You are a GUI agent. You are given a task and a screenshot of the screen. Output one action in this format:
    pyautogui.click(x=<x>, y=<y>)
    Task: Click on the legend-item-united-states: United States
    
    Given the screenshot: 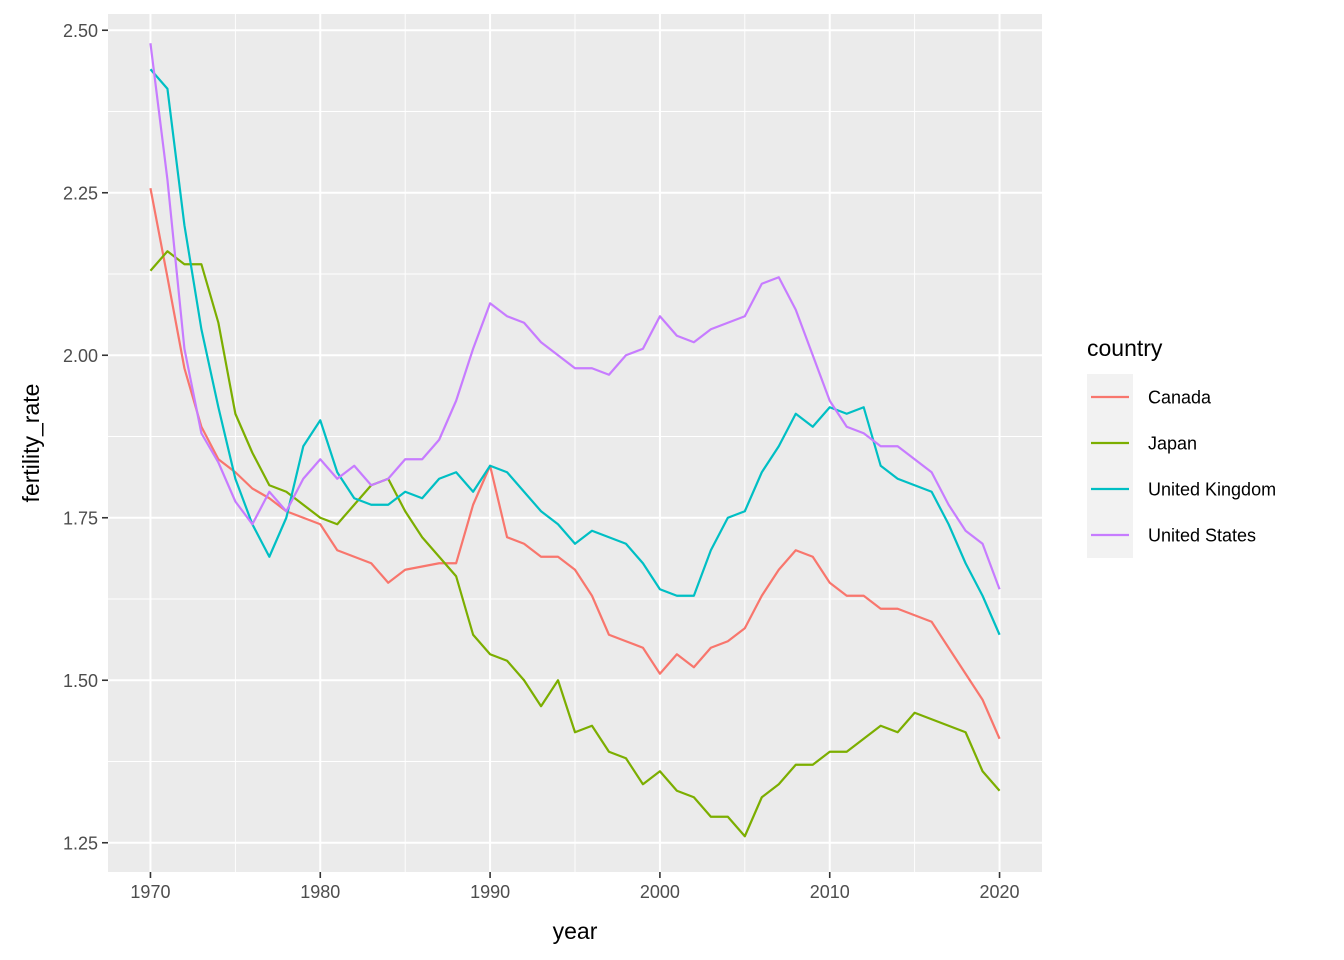 What is the action you would take?
    pyautogui.click(x=1173, y=536)
    